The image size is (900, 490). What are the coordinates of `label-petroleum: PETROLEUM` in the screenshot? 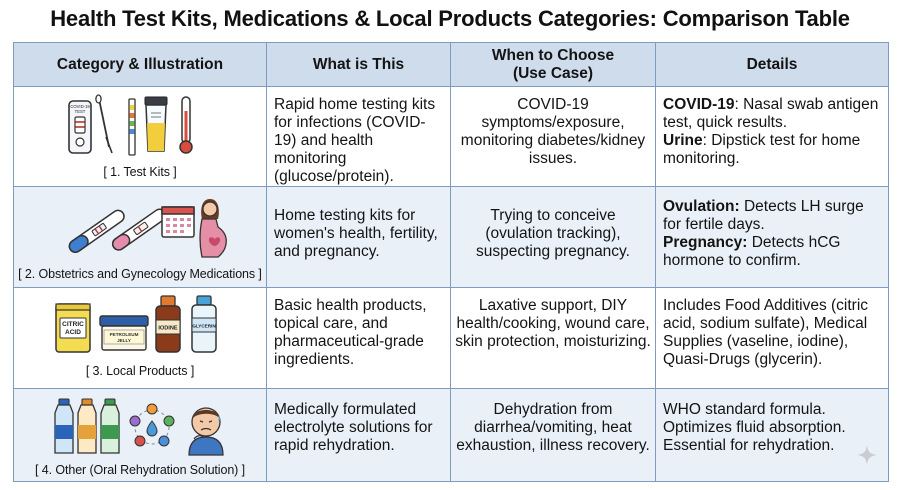 It's located at (124, 334).